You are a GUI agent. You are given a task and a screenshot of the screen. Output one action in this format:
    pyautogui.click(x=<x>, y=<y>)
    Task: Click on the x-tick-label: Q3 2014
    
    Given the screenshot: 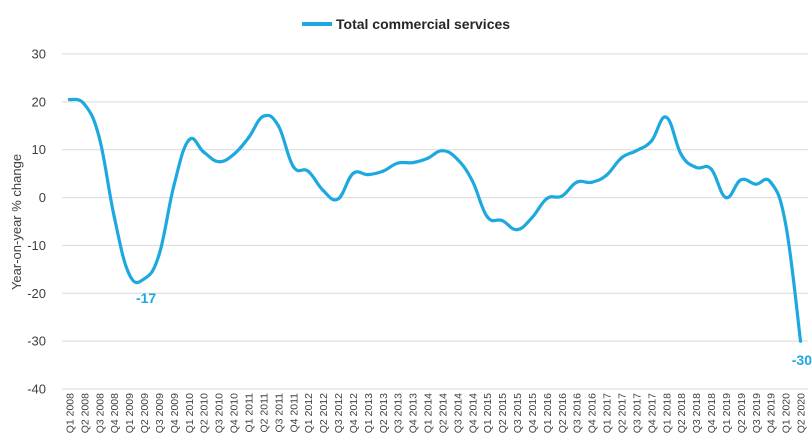 What is the action you would take?
    pyautogui.click(x=458, y=413)
    